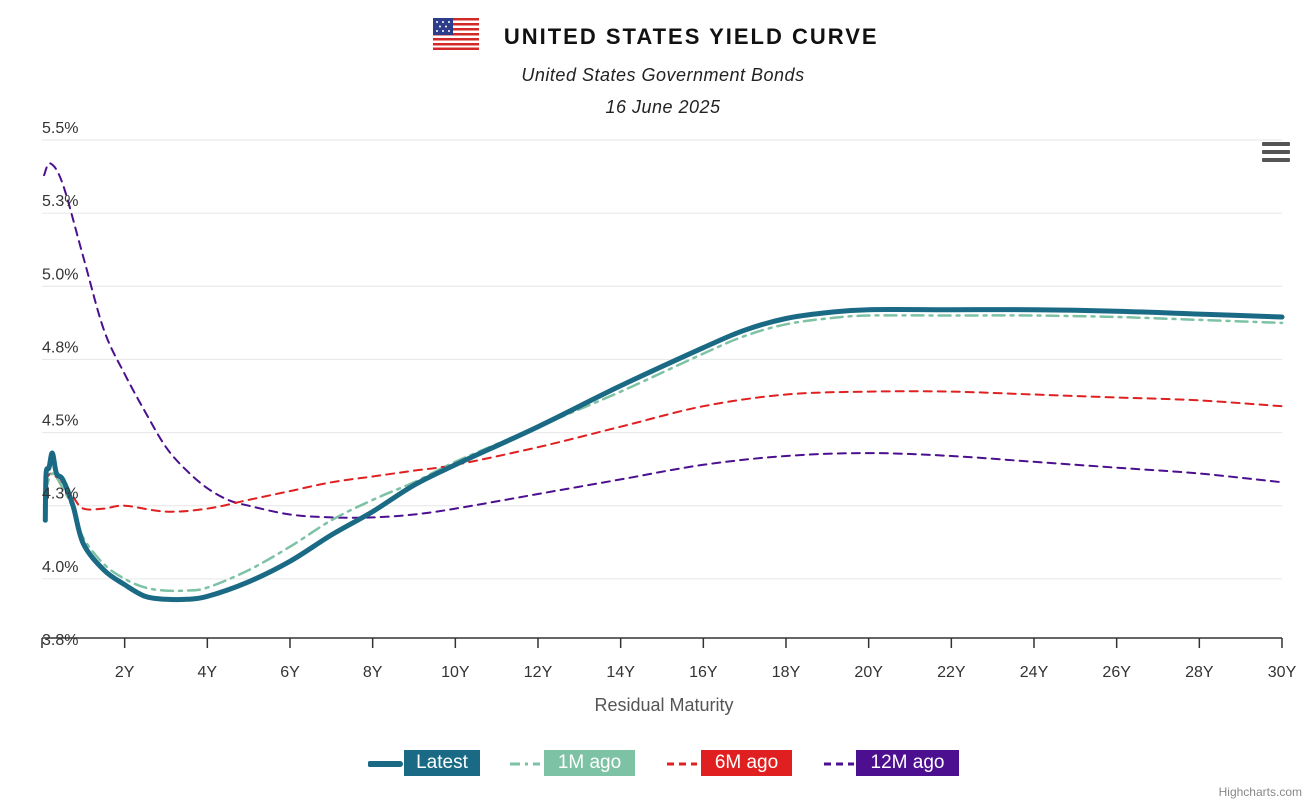  What do you see at coordinates (1116, 672) in the screenshot?
I see `x-tick-label: 26Y` at bounding box center [1116, 672].